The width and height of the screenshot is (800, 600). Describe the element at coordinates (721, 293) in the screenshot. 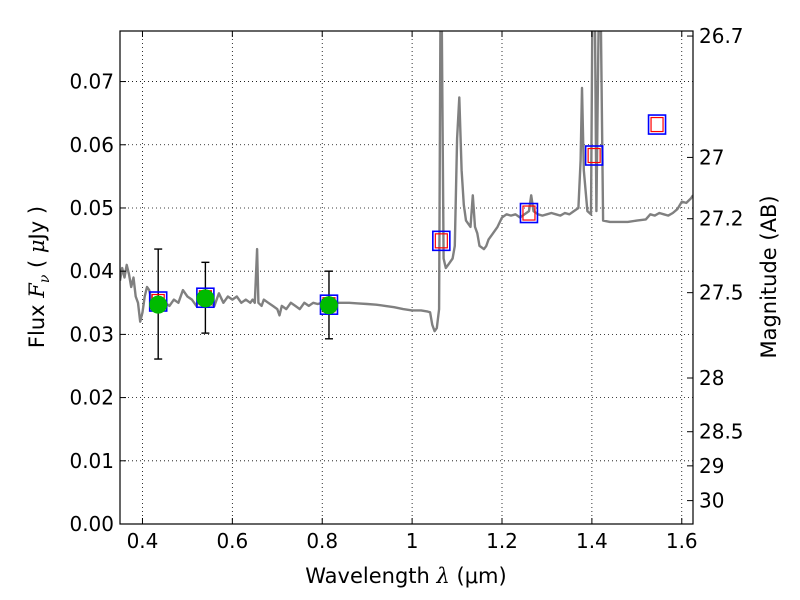

I see `right-tick-label: 27.5` at that location.